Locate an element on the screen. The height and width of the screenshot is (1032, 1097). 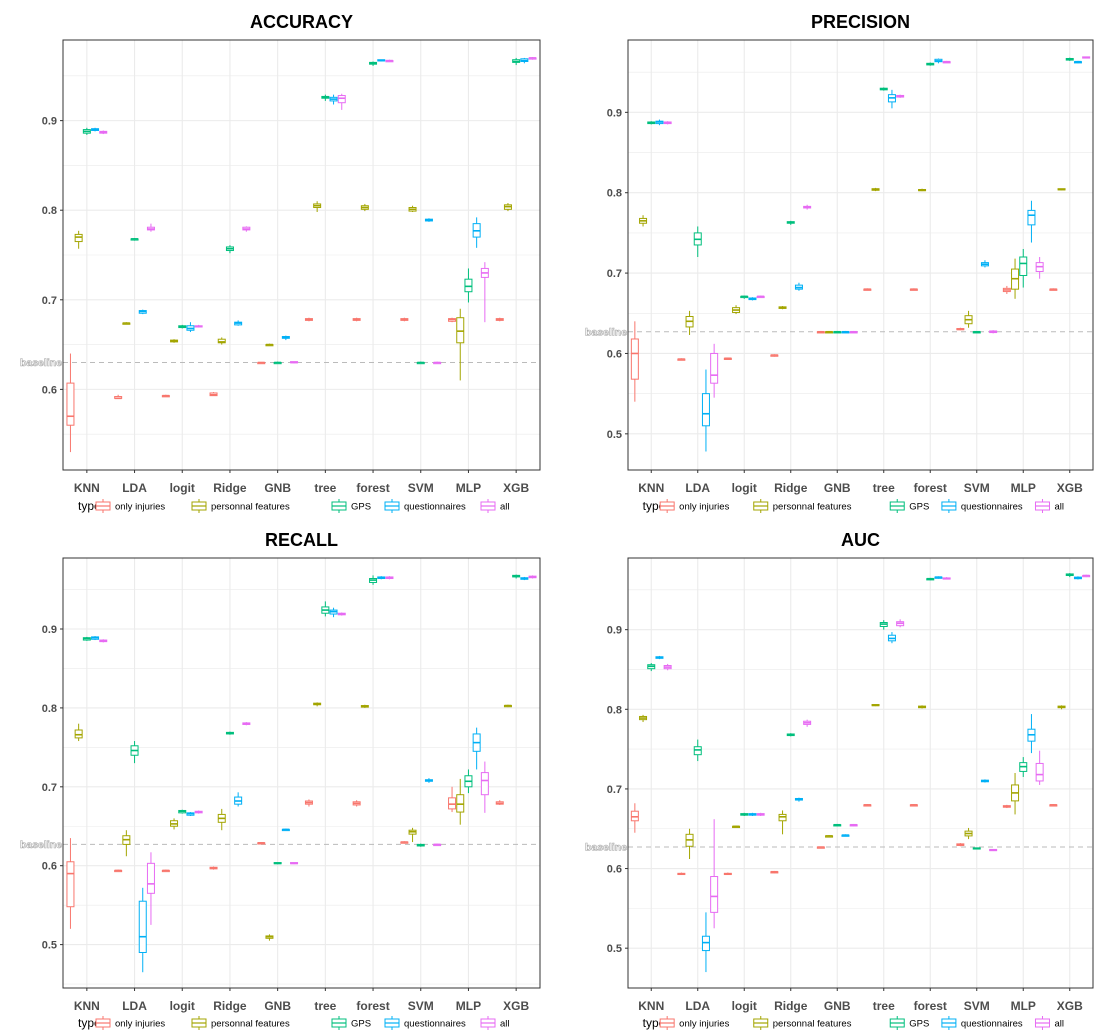
box-all-LDA is located at coordinates (150, 878).